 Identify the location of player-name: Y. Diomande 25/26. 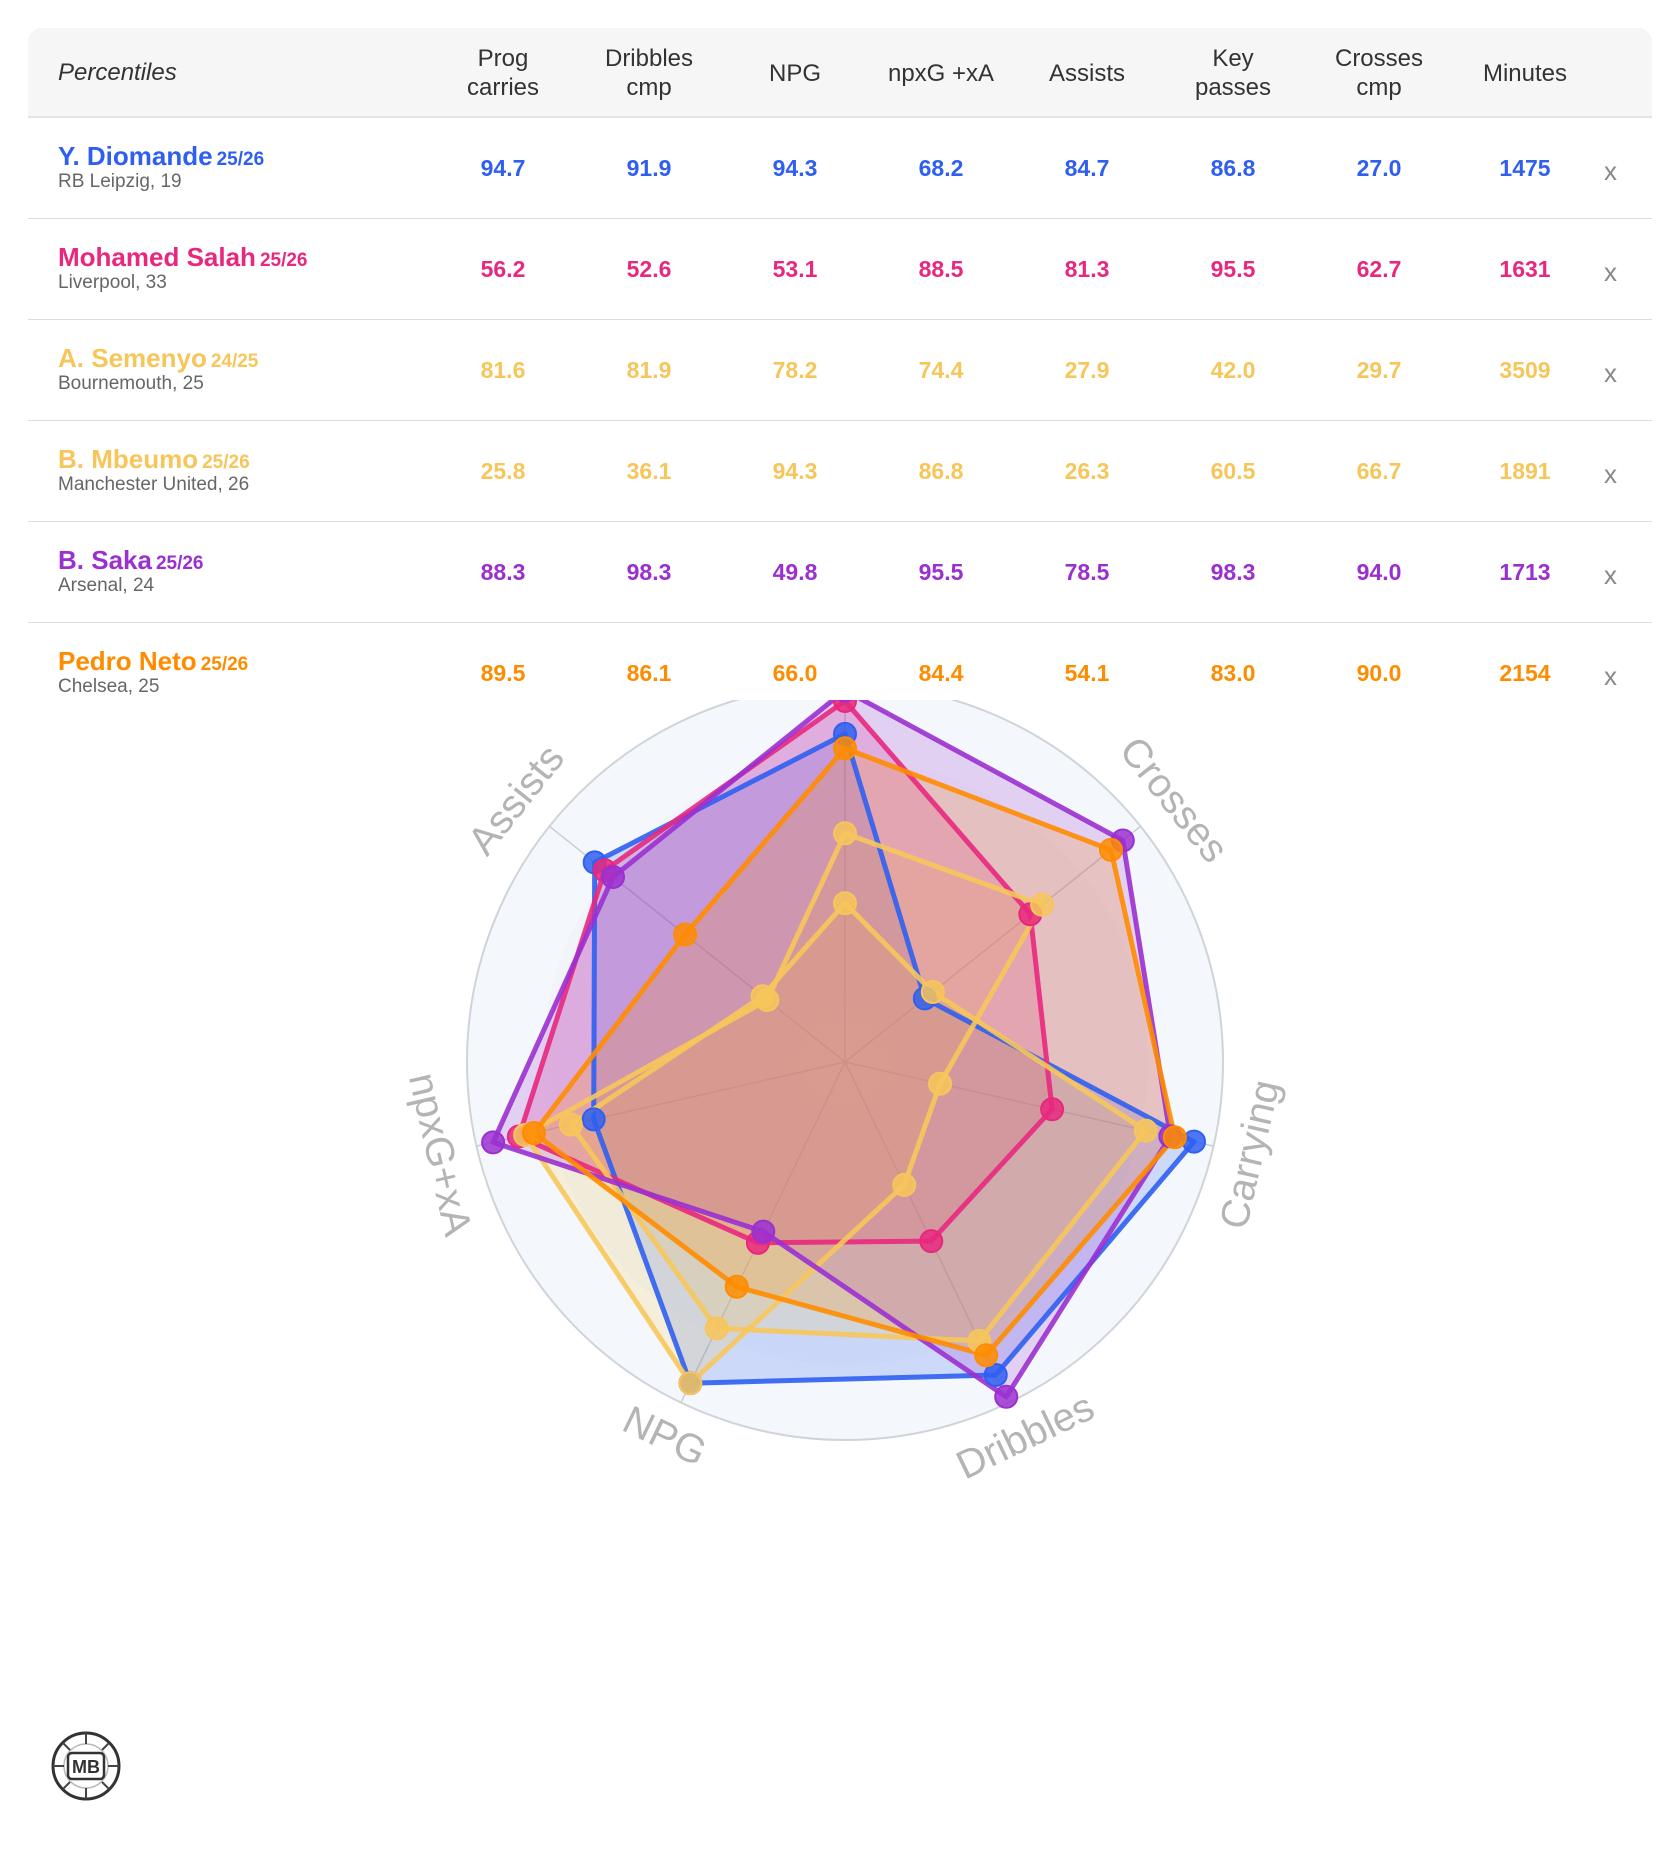
(161, 156).